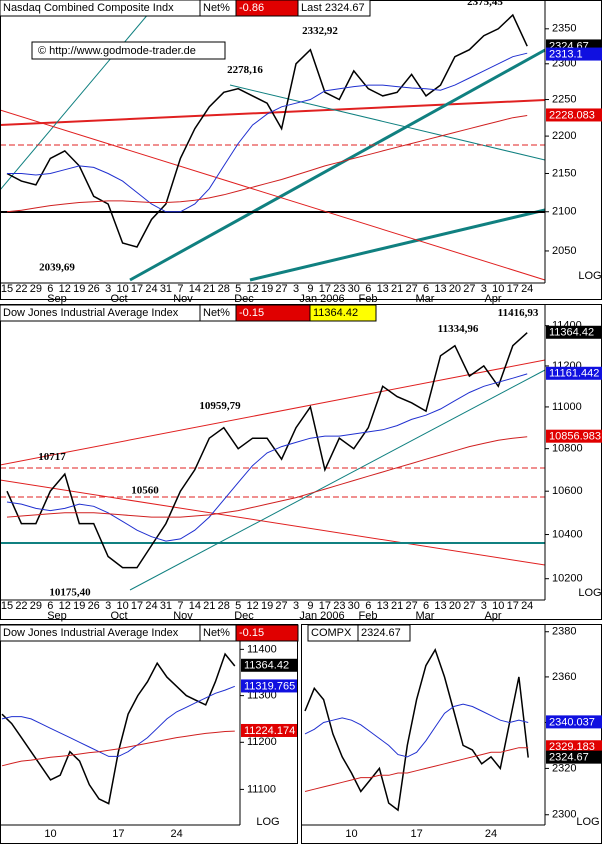 Image resolution: width=602 pixels, height=845 pixels. Describe the element at coordinates (128, 50) in the screenshot. I see `copyright-box` at that location.